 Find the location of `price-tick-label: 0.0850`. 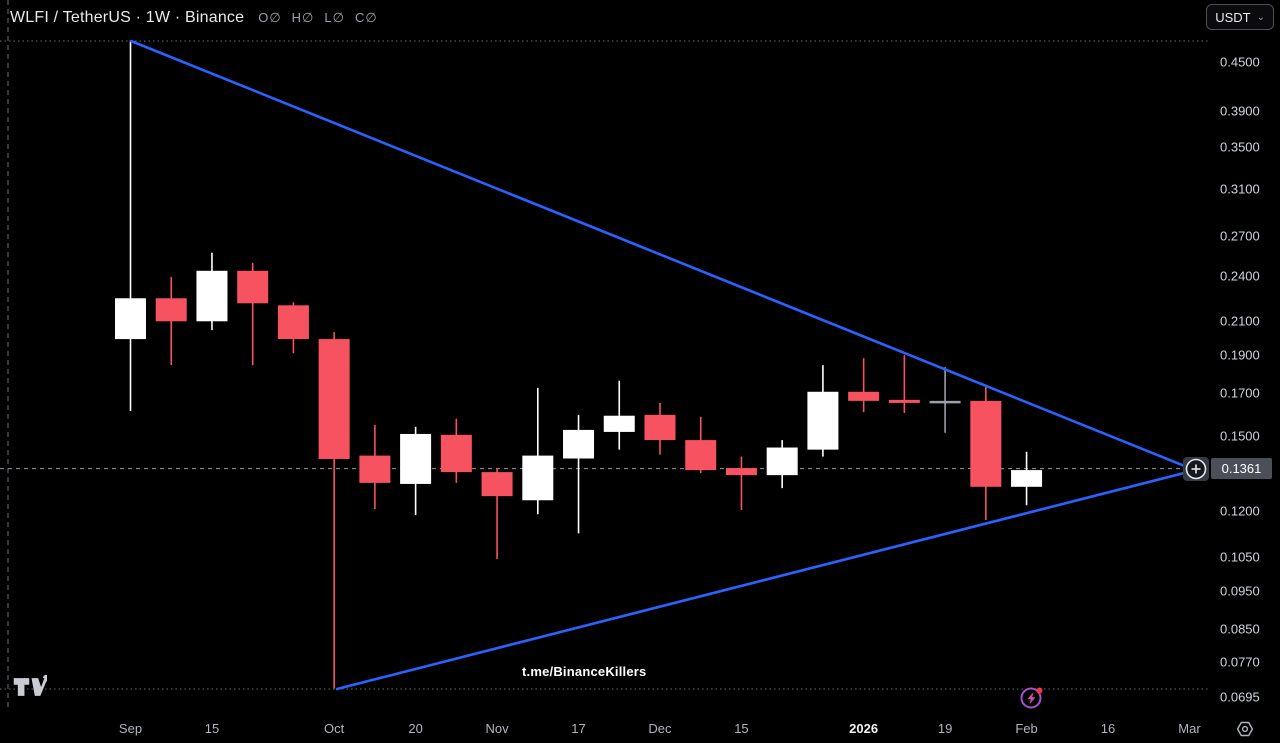

price-tick-label: 0.0850 is located at coordinates (1240, 629).